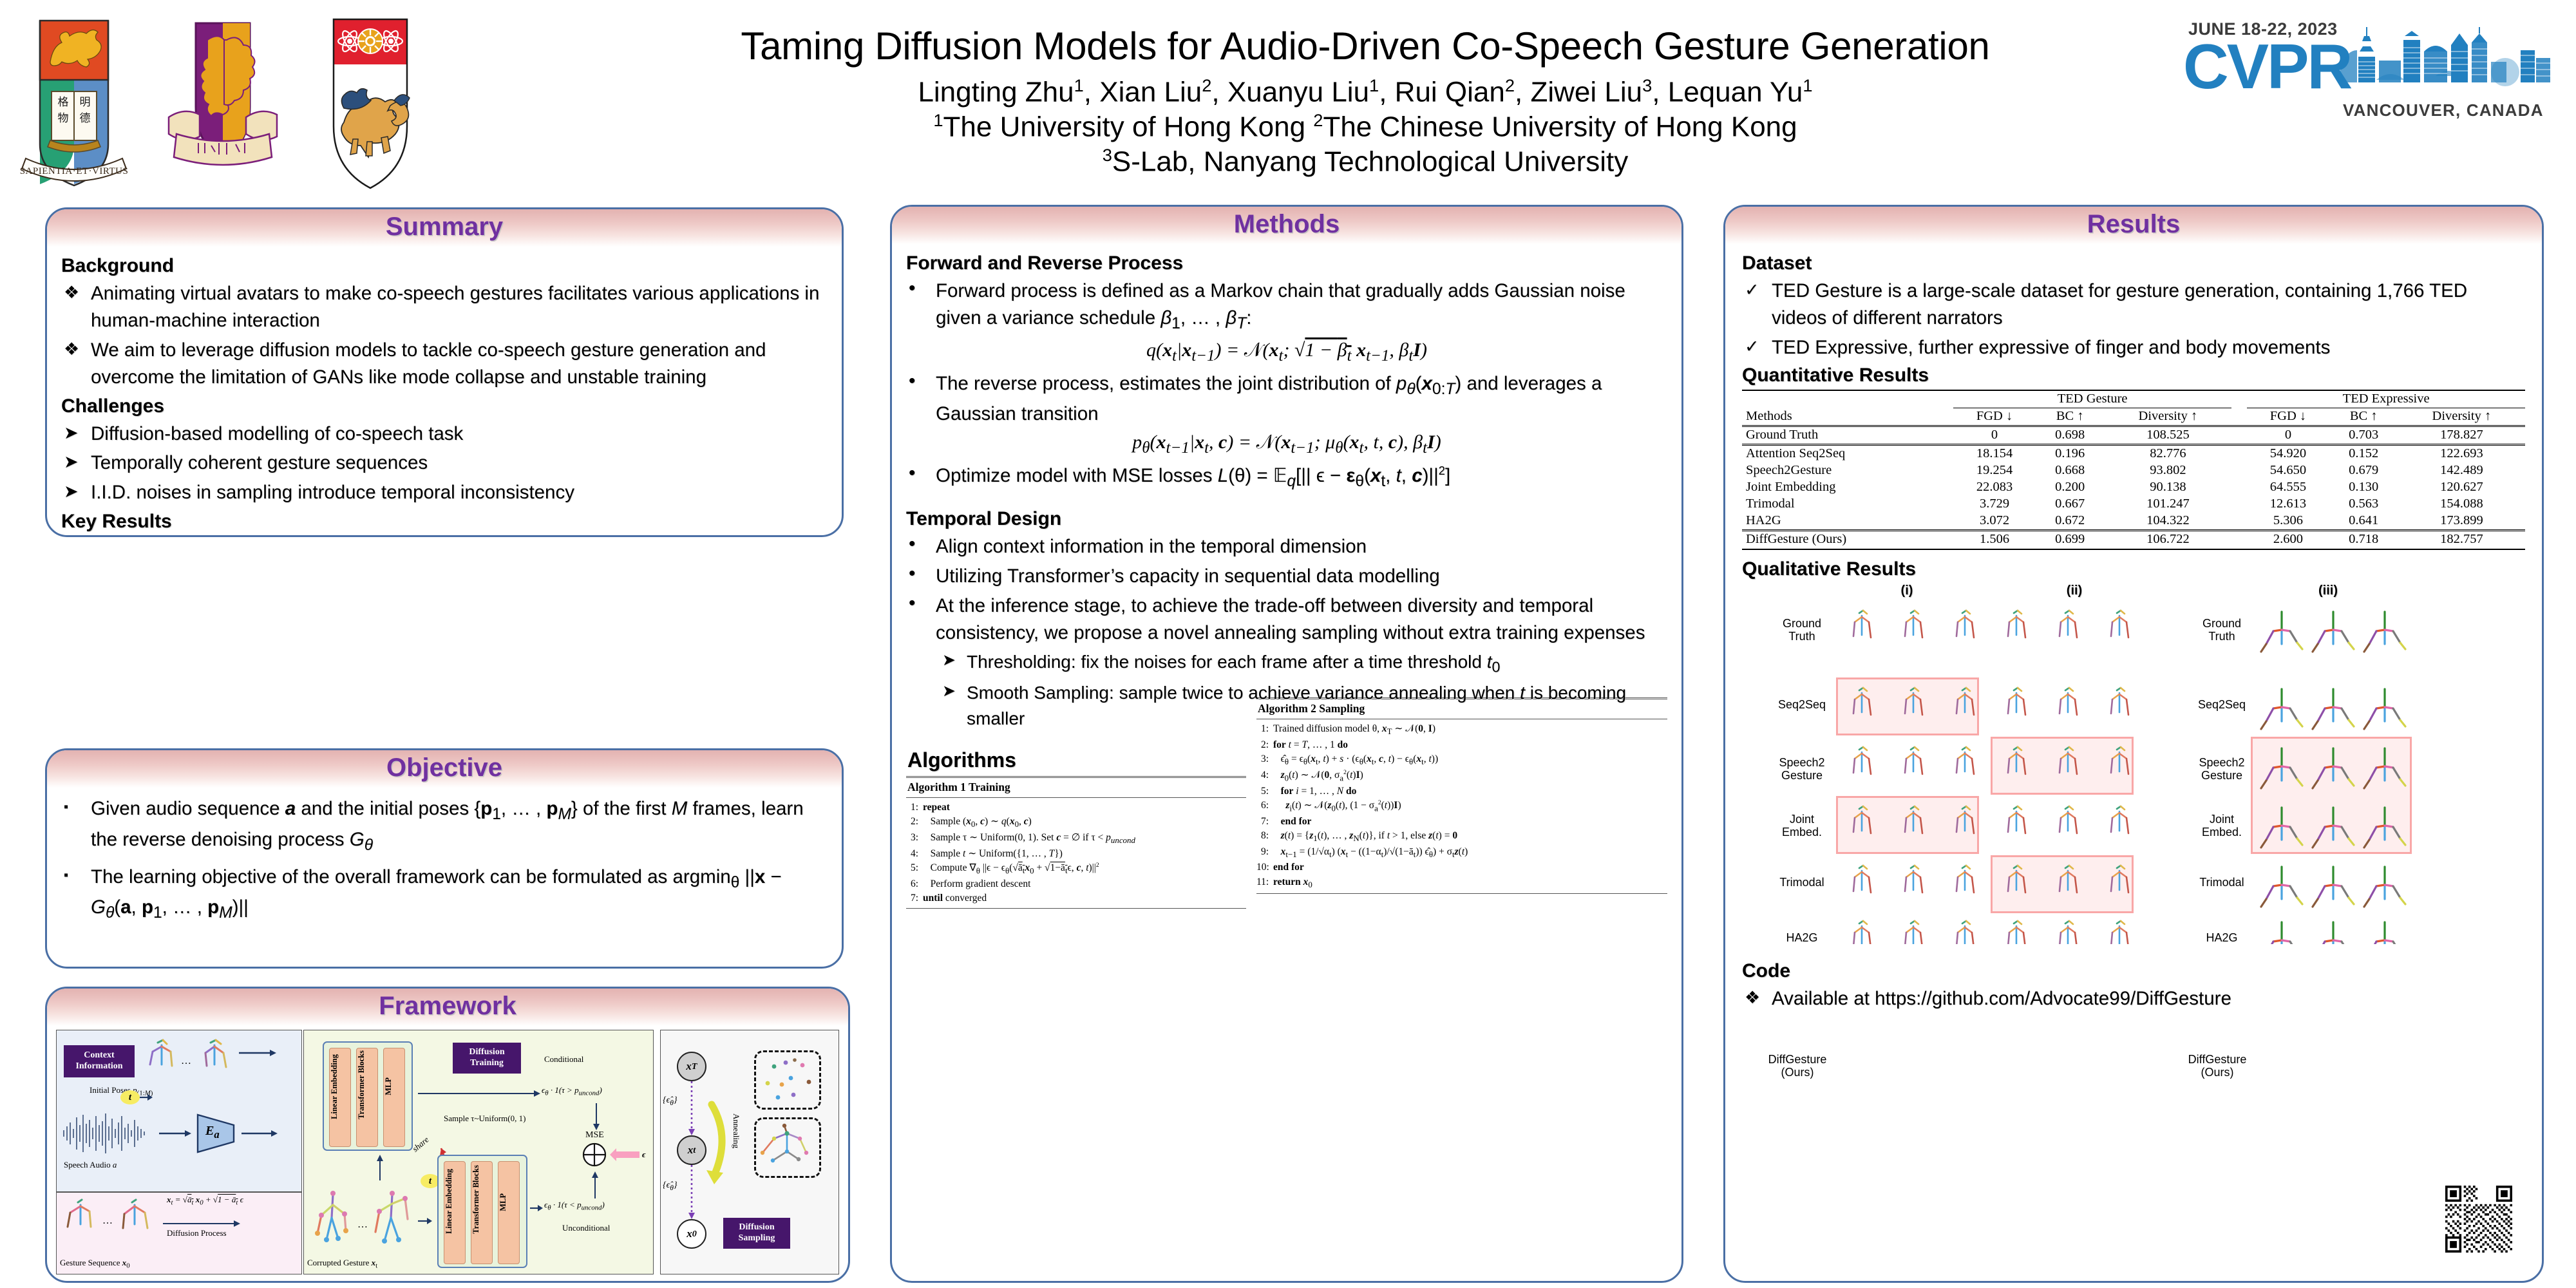  What do you see at coordinates (1777, 263) in the screenshot?
I see `dataset-heading: Dataset` at bounding box center [1777, 263].